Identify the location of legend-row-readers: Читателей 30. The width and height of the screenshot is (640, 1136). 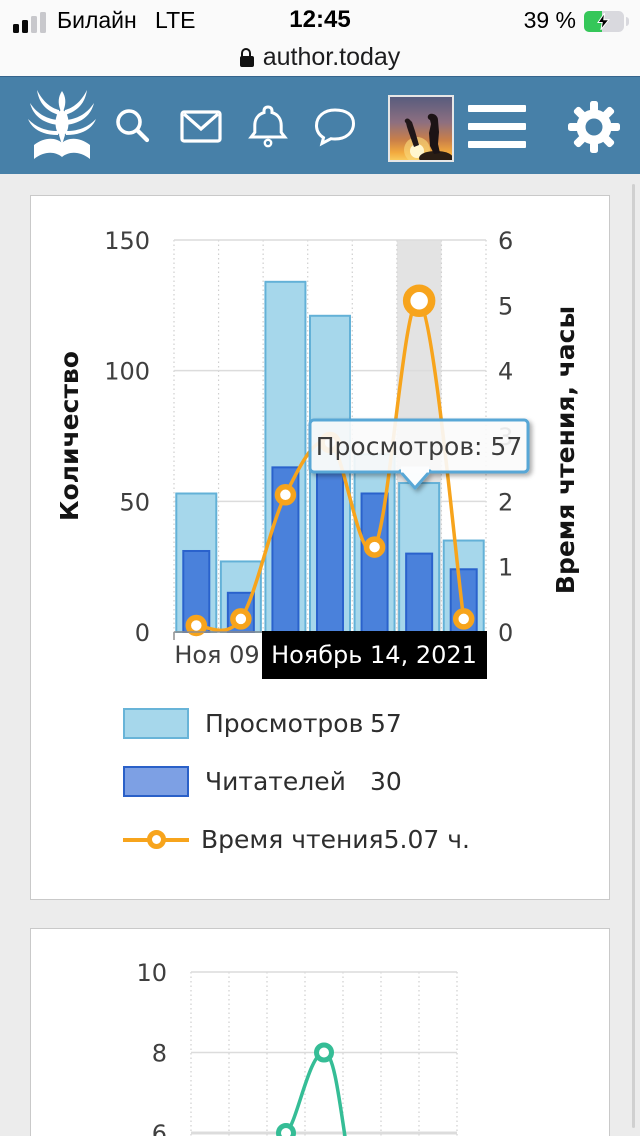
(296, 781).